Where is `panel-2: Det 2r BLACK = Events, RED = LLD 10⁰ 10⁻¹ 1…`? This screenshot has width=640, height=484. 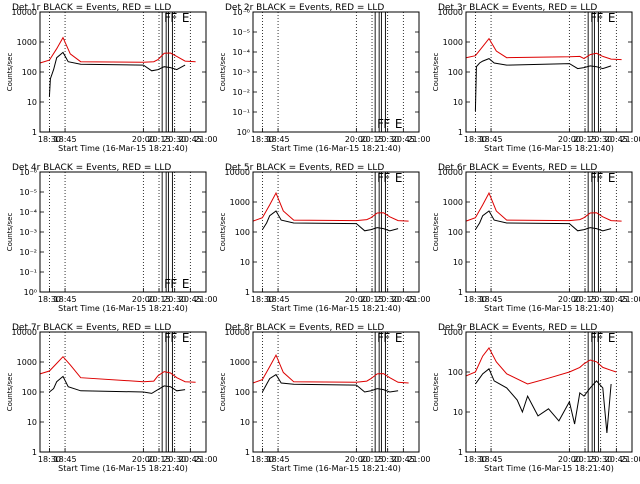
panel-2: Det 2r BLACK = Events, RED = LLD 10⁰ 10⁻¹ 1… is located at coordinates (325, 78).